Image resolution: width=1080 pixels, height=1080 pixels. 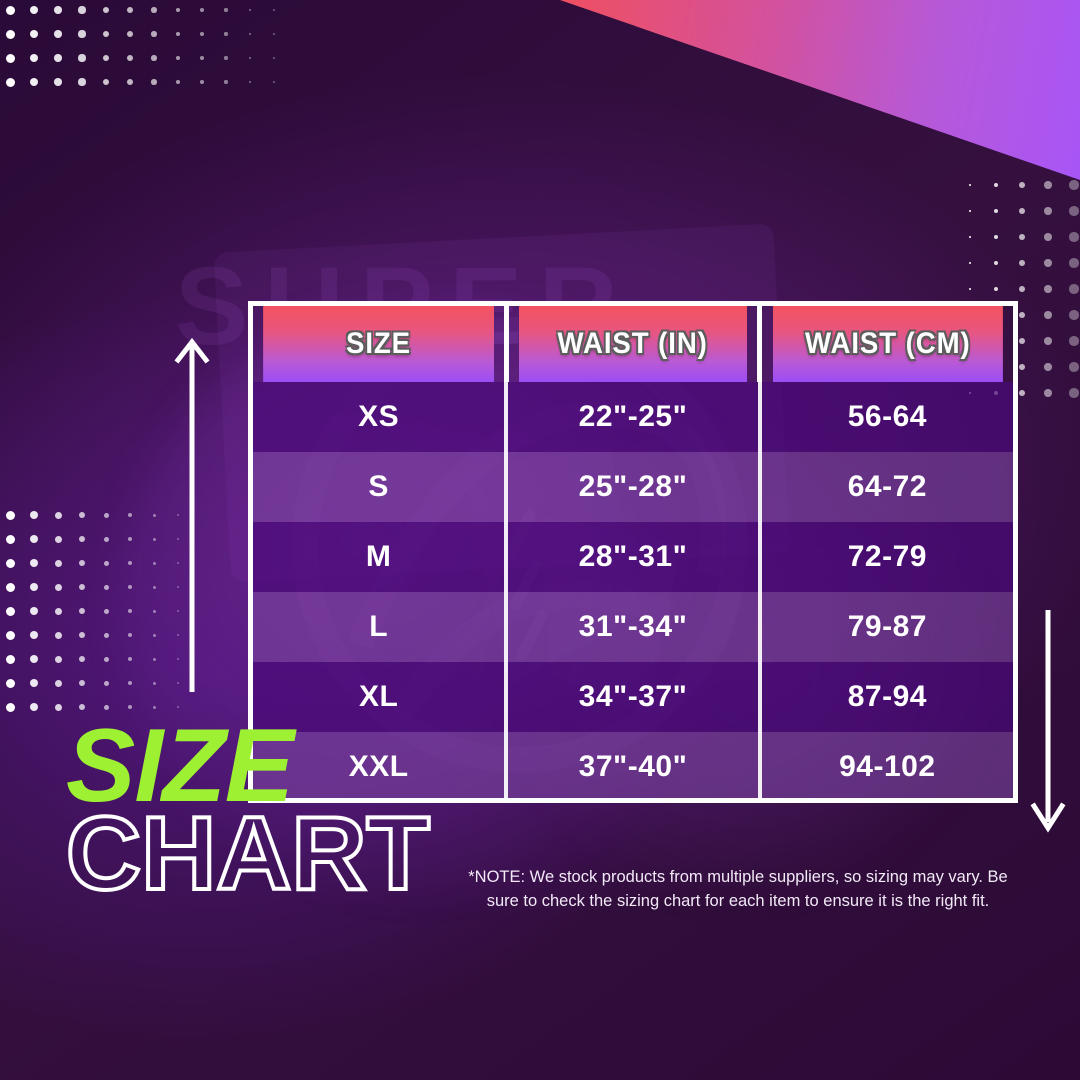 I want to click on table-header-row: SIZE WAIST (IN) WAIST (CM), so click(x=633, y=344).